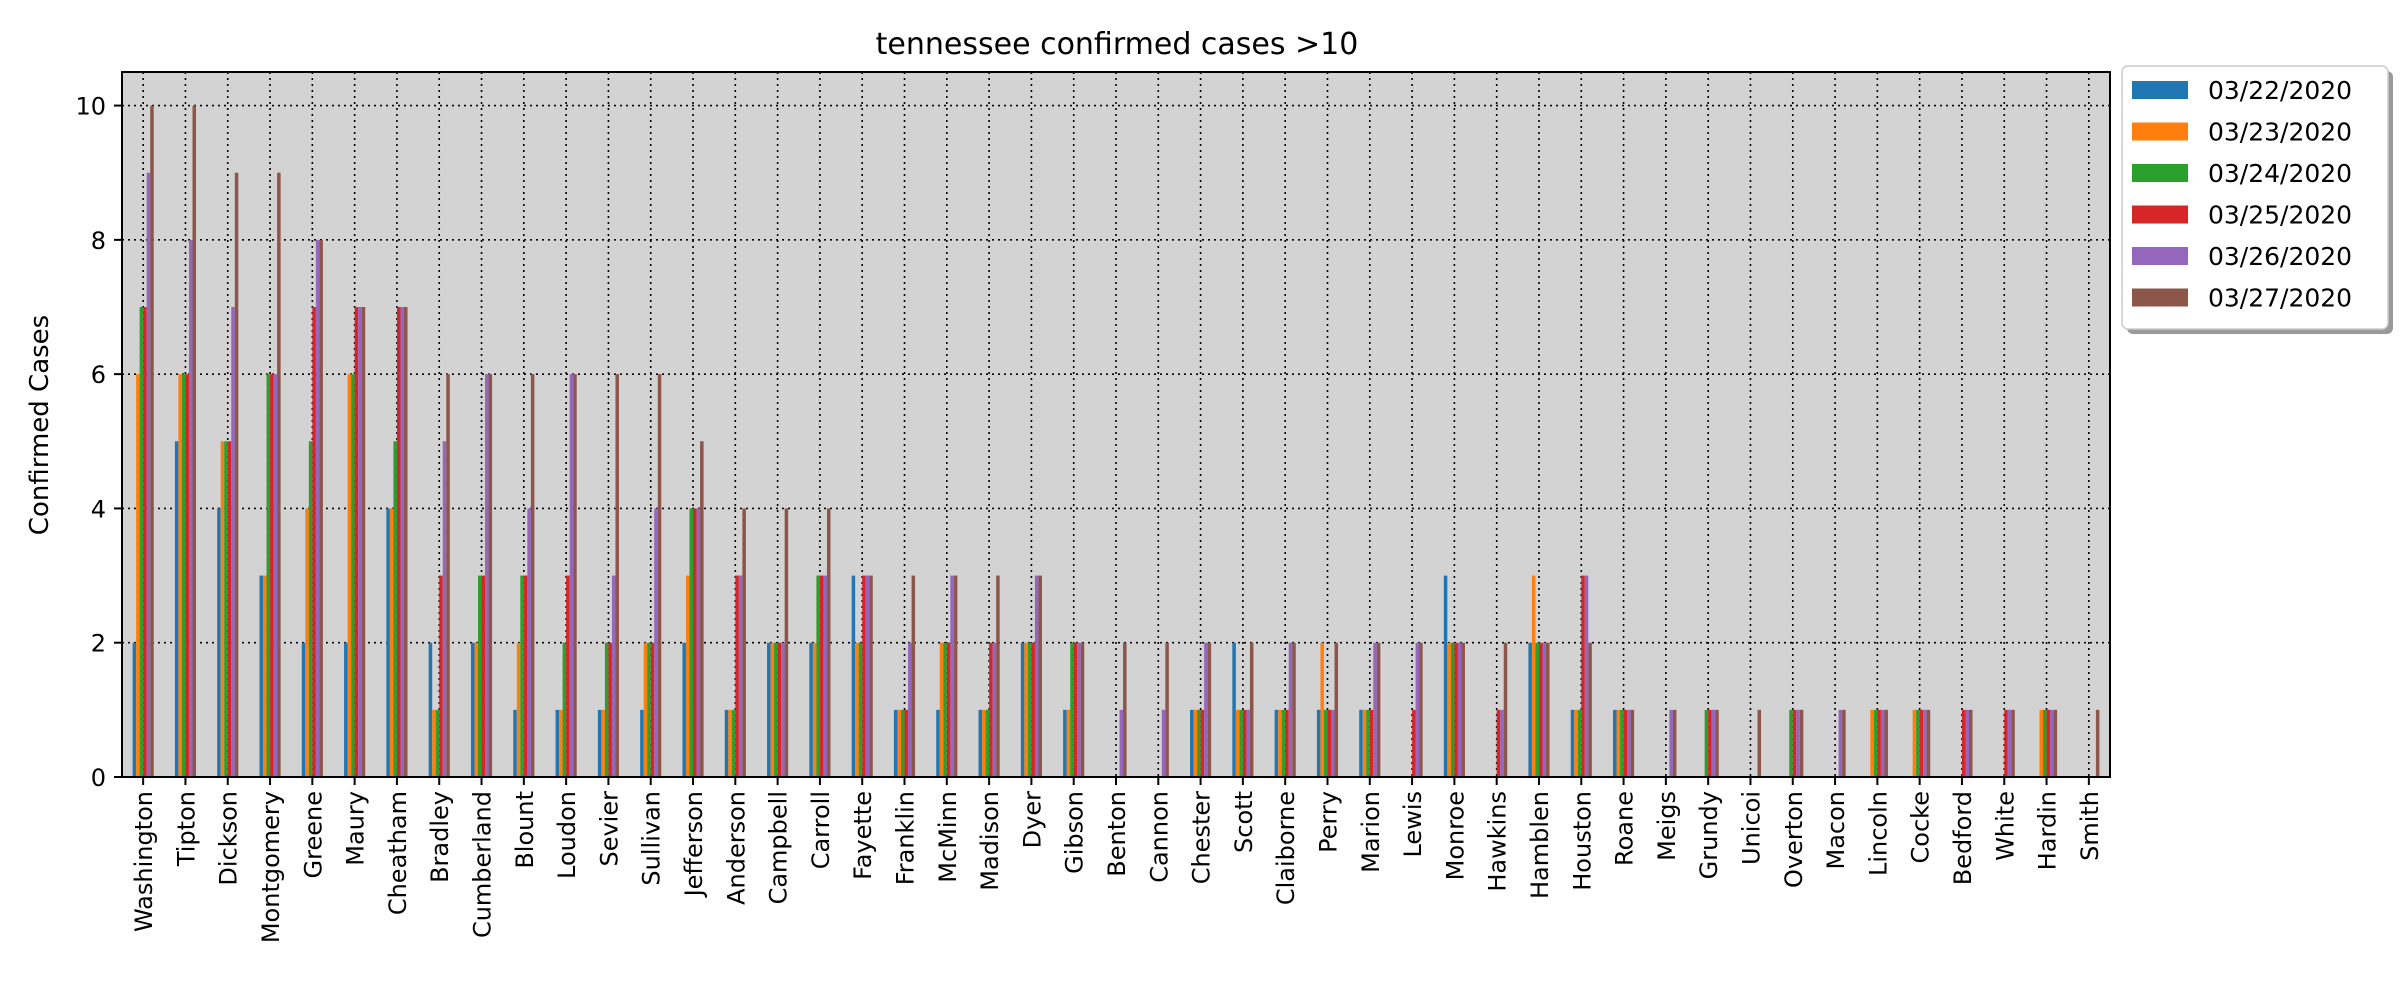  I want to click on x-tick-label: Blount, so click(525, 830).